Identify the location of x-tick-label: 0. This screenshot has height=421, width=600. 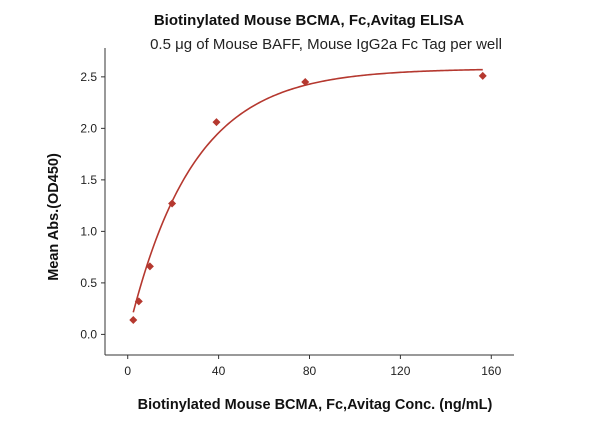
(127, 371).